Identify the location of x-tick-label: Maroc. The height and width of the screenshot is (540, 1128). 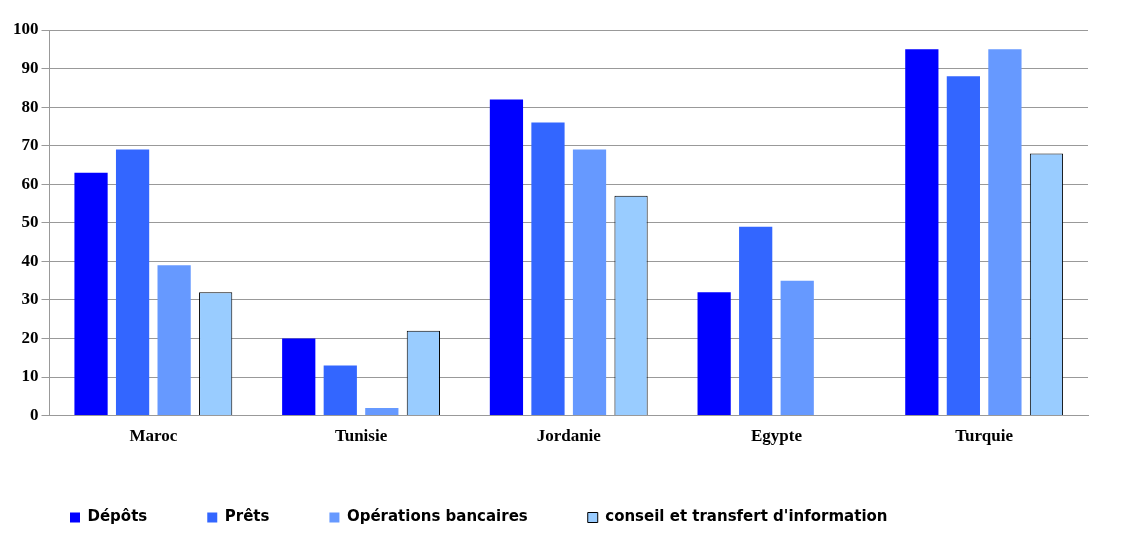
(153, 436).